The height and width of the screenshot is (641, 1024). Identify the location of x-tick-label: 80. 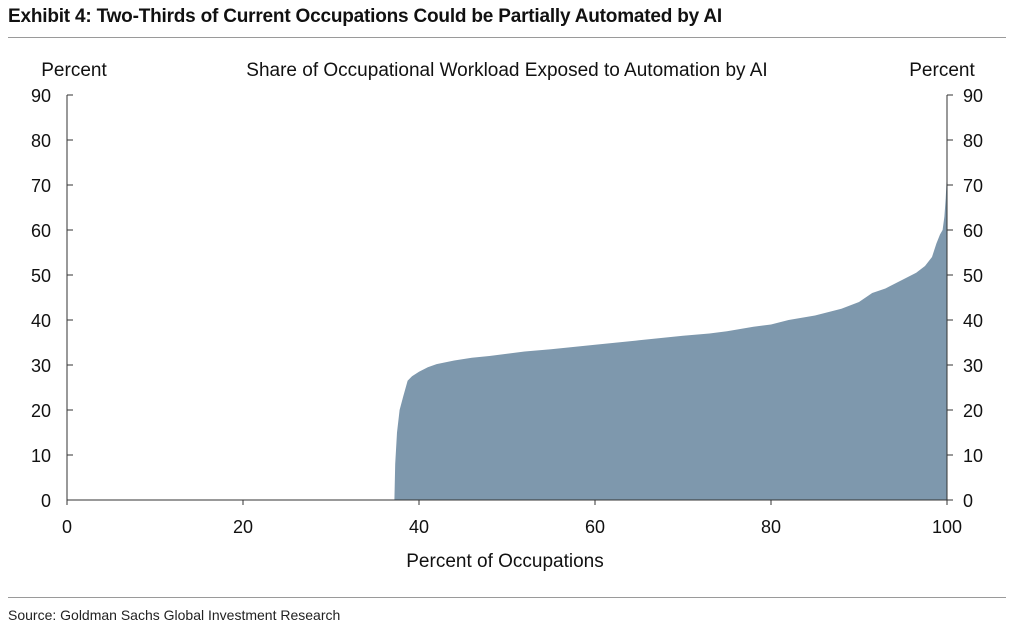
(771, 527).